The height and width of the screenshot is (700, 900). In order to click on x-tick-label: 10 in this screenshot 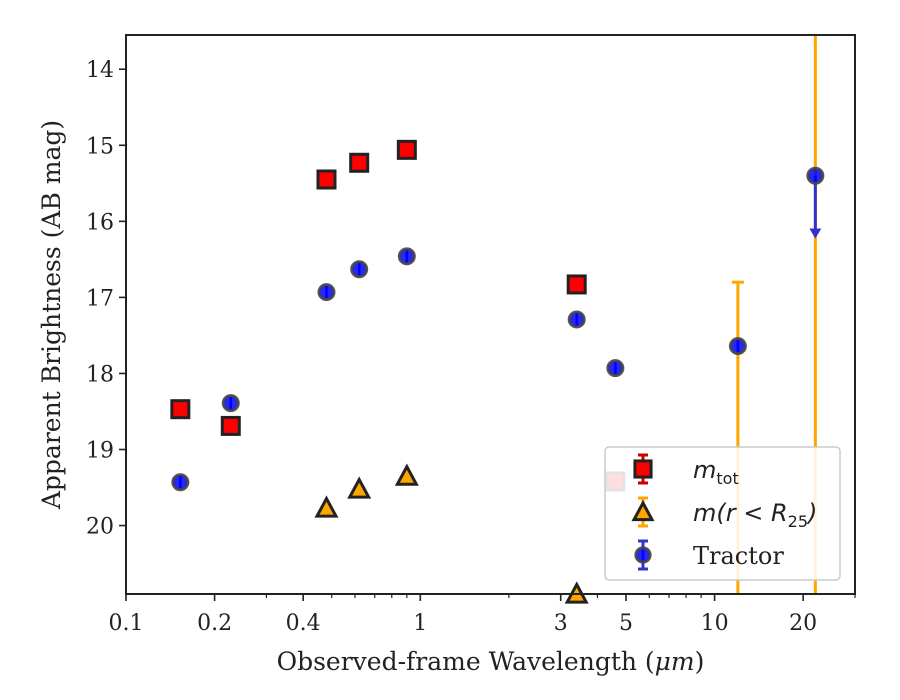, I will do `click(715, 623)`.